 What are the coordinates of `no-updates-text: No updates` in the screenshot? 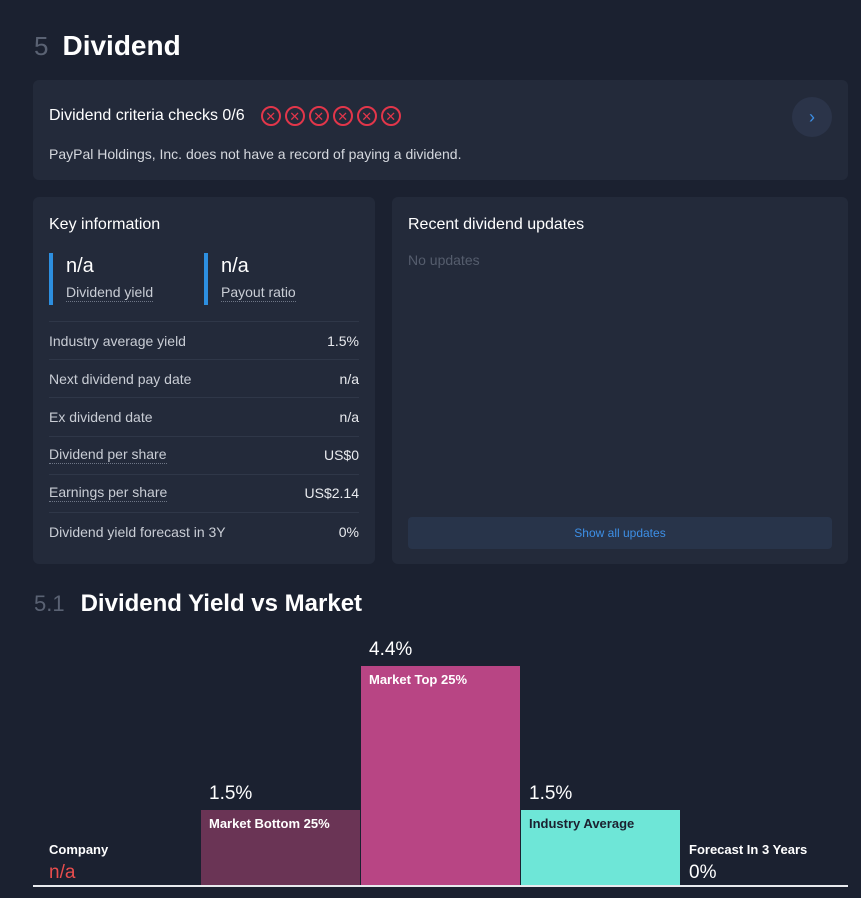 It's located at (444, 260).